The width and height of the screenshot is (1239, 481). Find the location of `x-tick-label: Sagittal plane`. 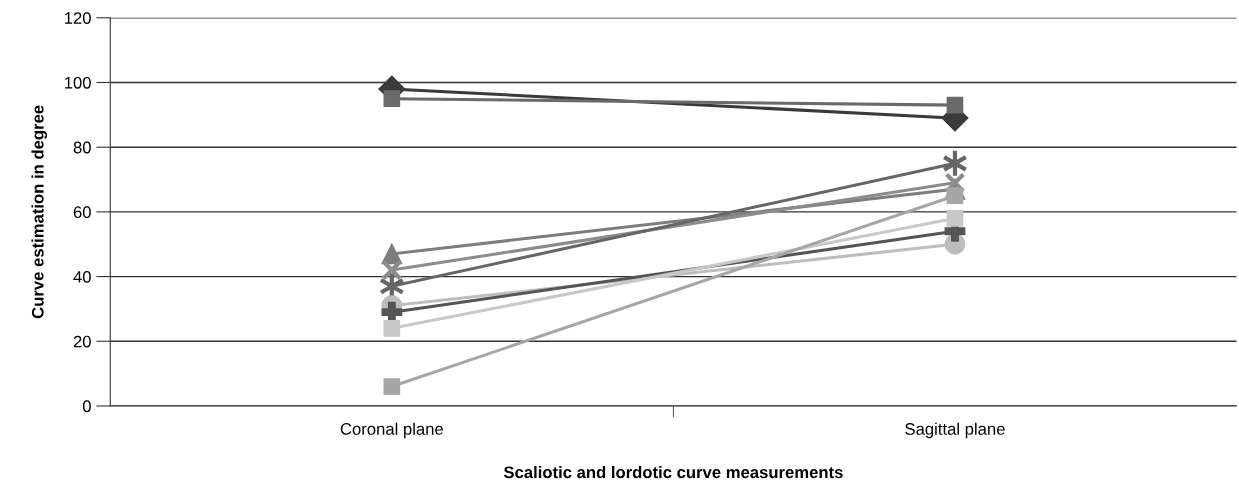

x-tick-label: Sagittal plane is located at coordinates (955, 430).